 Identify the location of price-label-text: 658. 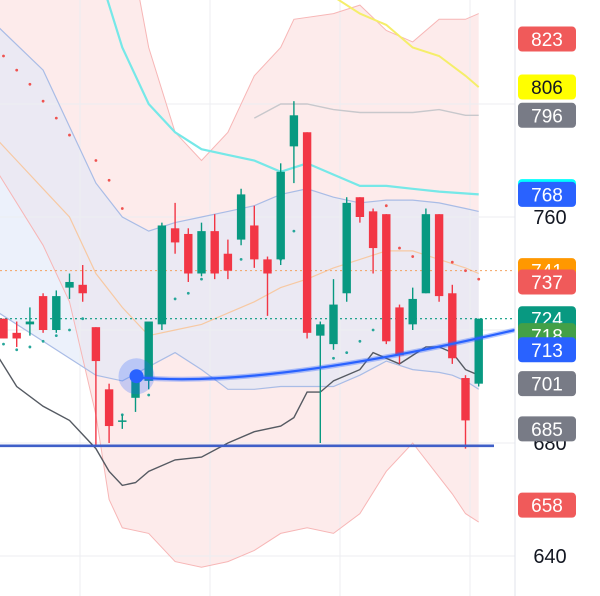
(547, 506).